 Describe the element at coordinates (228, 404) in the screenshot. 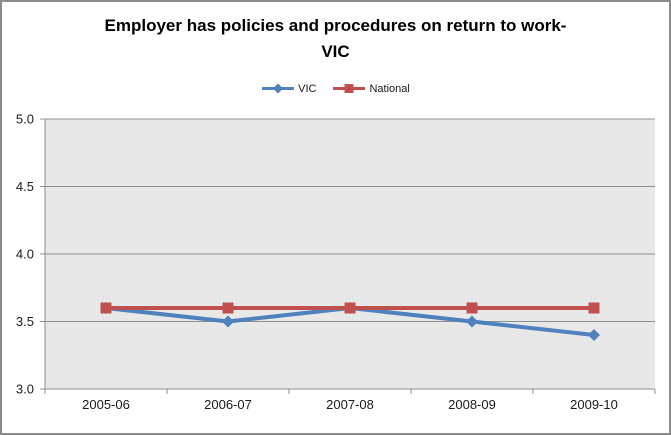

I see `x-axis-label: 2006-07` at that location.